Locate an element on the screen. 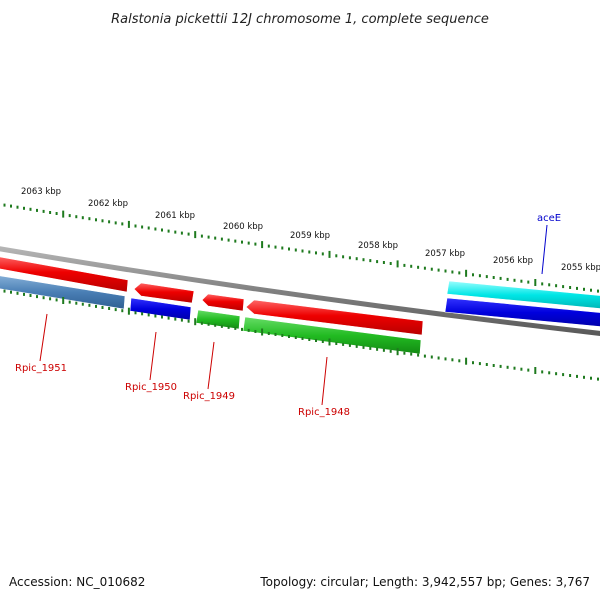 This screenshot has height=600, width=600. gene-label-rpic-1950: Rpic_1950 is located at coordinates (151, 387).